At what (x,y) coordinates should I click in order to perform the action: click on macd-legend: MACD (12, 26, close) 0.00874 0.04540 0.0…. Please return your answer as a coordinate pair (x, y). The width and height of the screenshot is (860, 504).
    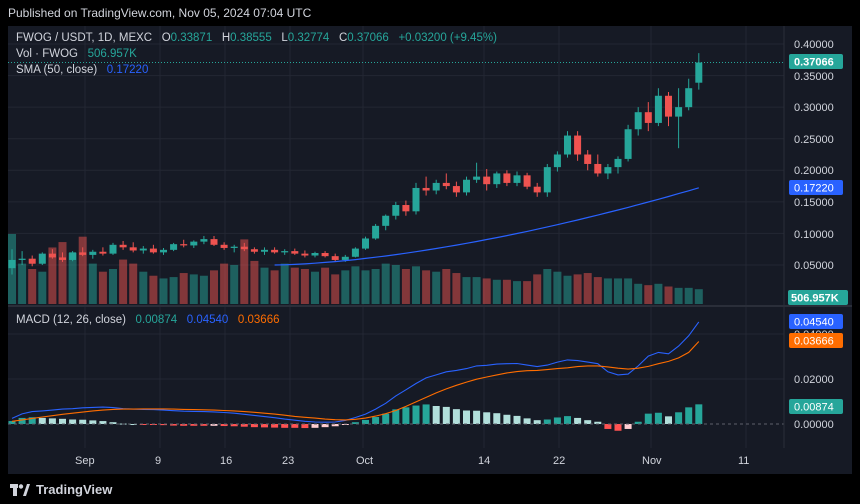
    Looking at the image, I should click on (148, 320).